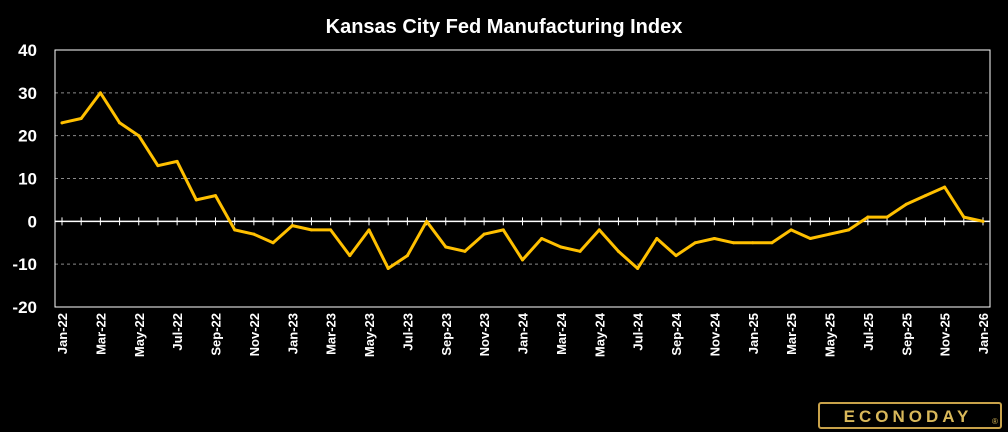  Describe the element at coordinates (27, 136) in the screenshot. I see `y-tick-label: 20` at that location.